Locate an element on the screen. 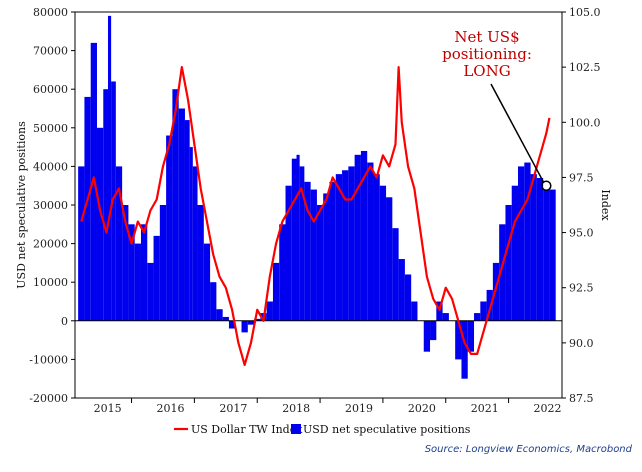 The width and height of the screenshot is (642, 472). x-tick-label: 2019 is located at coordinates (359, 408).